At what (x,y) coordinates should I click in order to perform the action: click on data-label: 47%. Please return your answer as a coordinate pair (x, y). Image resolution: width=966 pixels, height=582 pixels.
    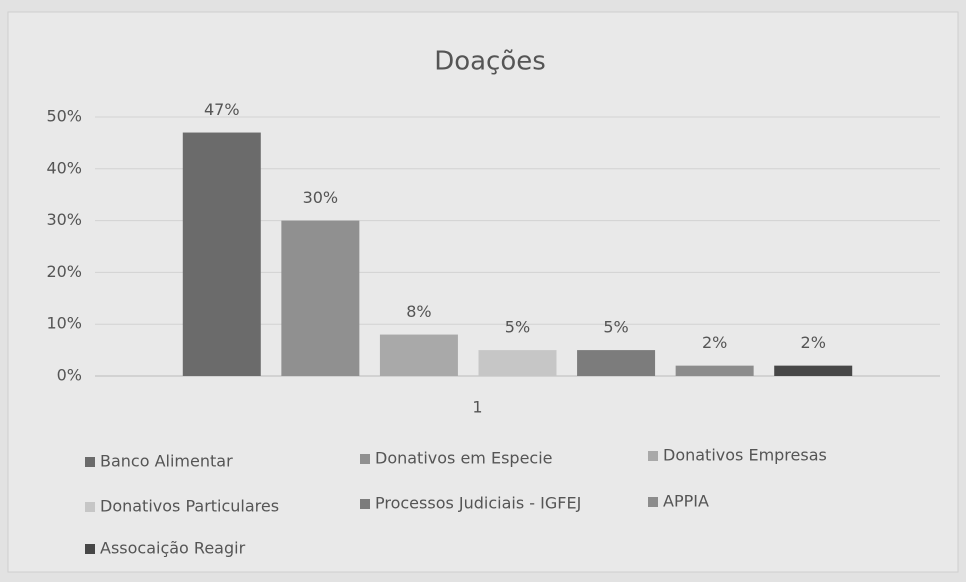
    Looking at the image, I should click on (222, 109).